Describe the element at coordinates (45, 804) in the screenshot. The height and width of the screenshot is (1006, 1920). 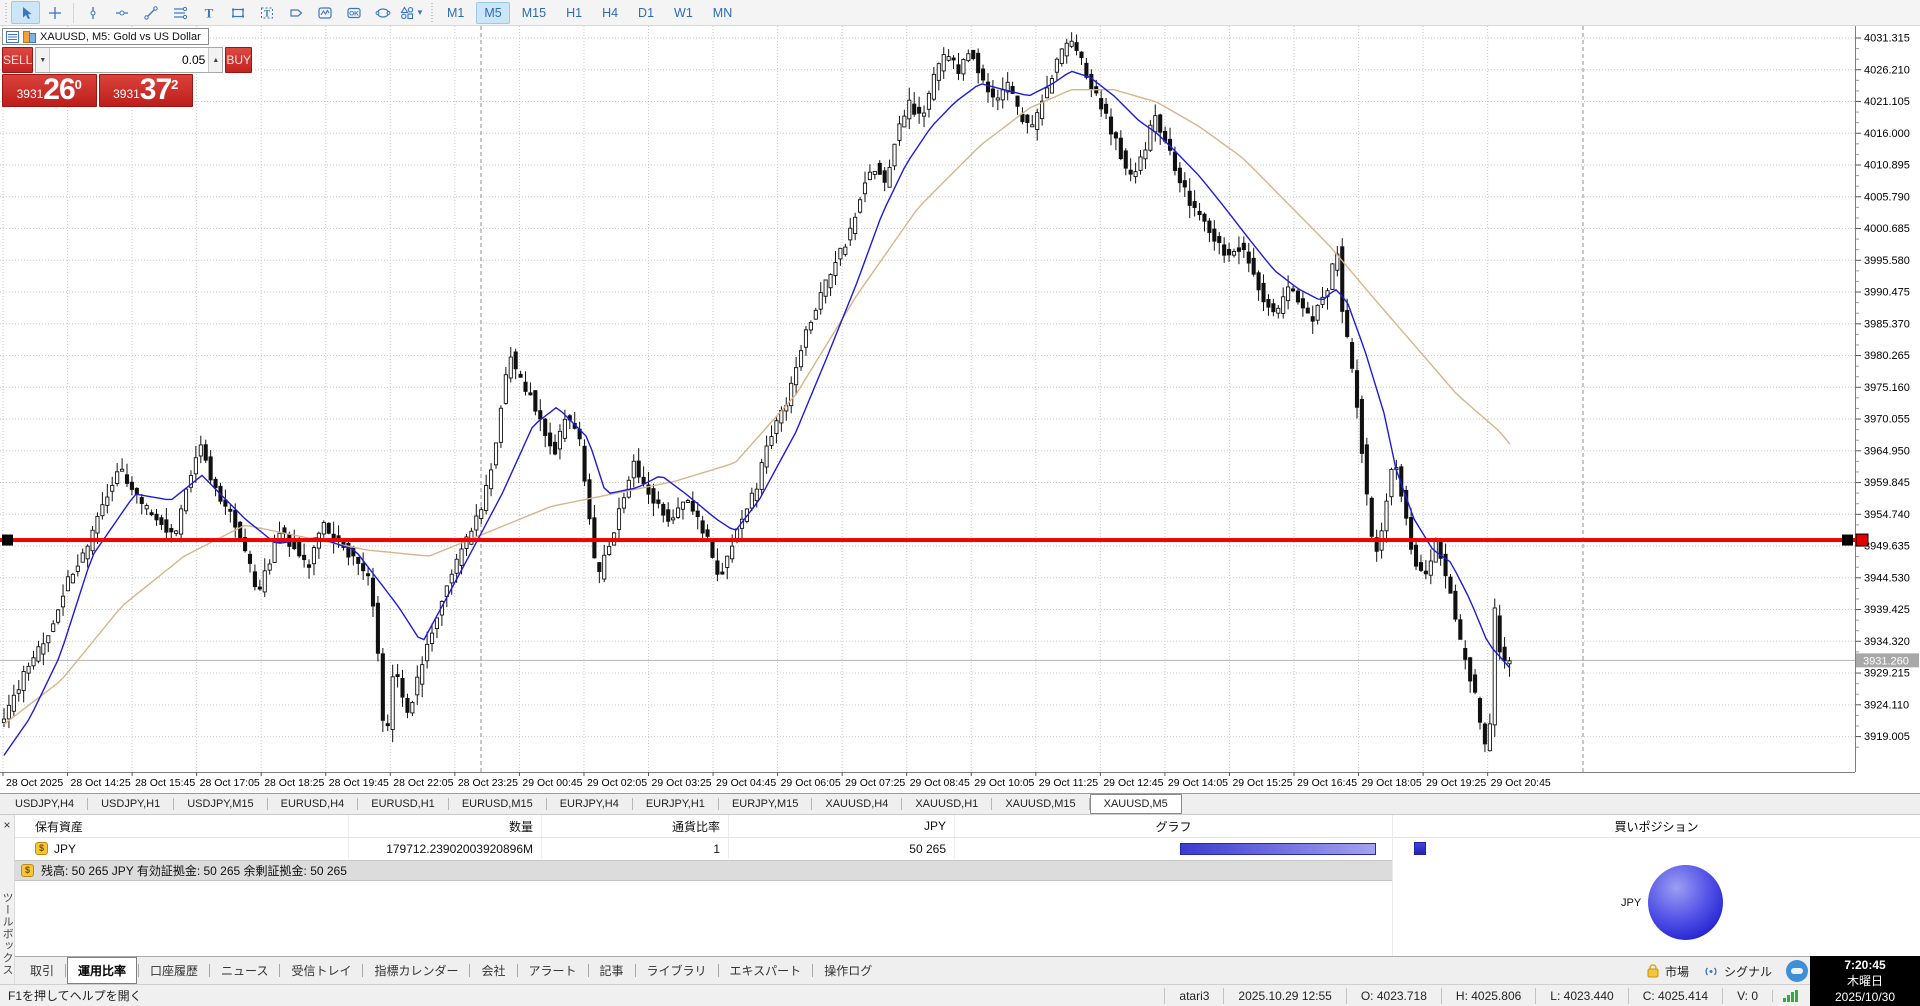
I see `chart-tab-usdjpy-h4: USDJPY,H4` at that location.